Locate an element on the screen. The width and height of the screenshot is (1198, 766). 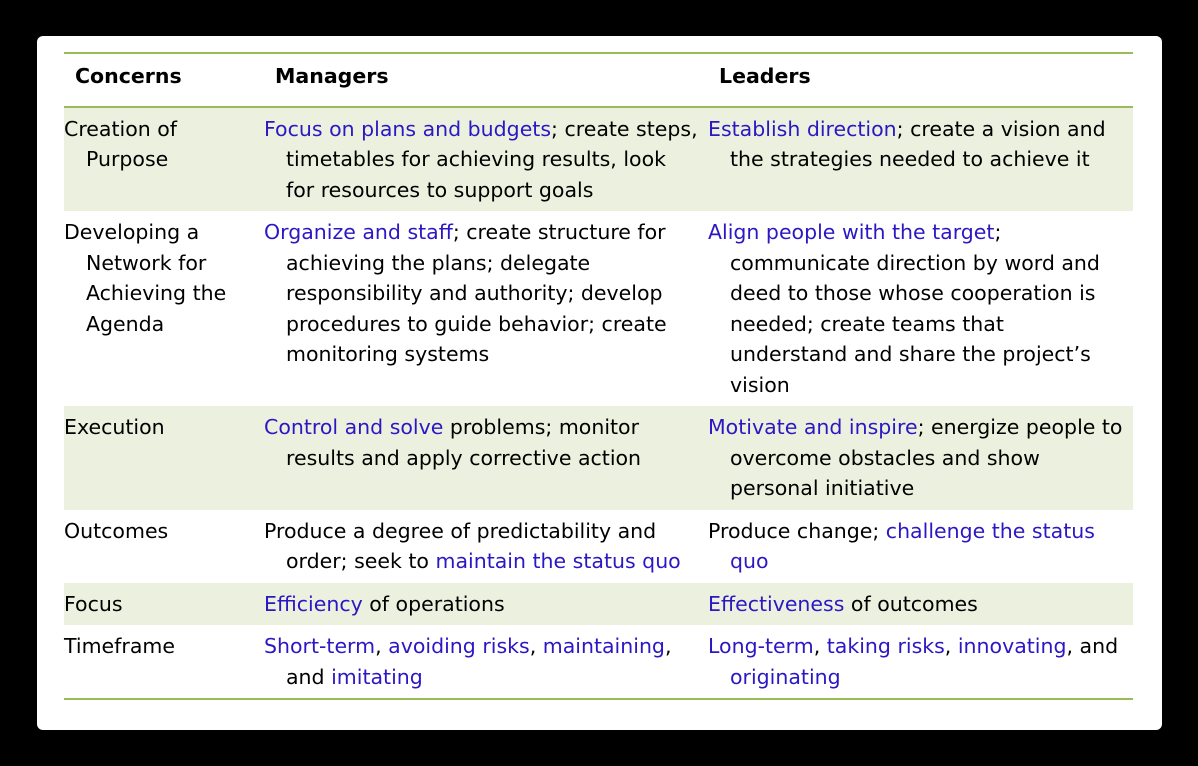
highlighted-text: Short-term is located at coordinates (320, 646).